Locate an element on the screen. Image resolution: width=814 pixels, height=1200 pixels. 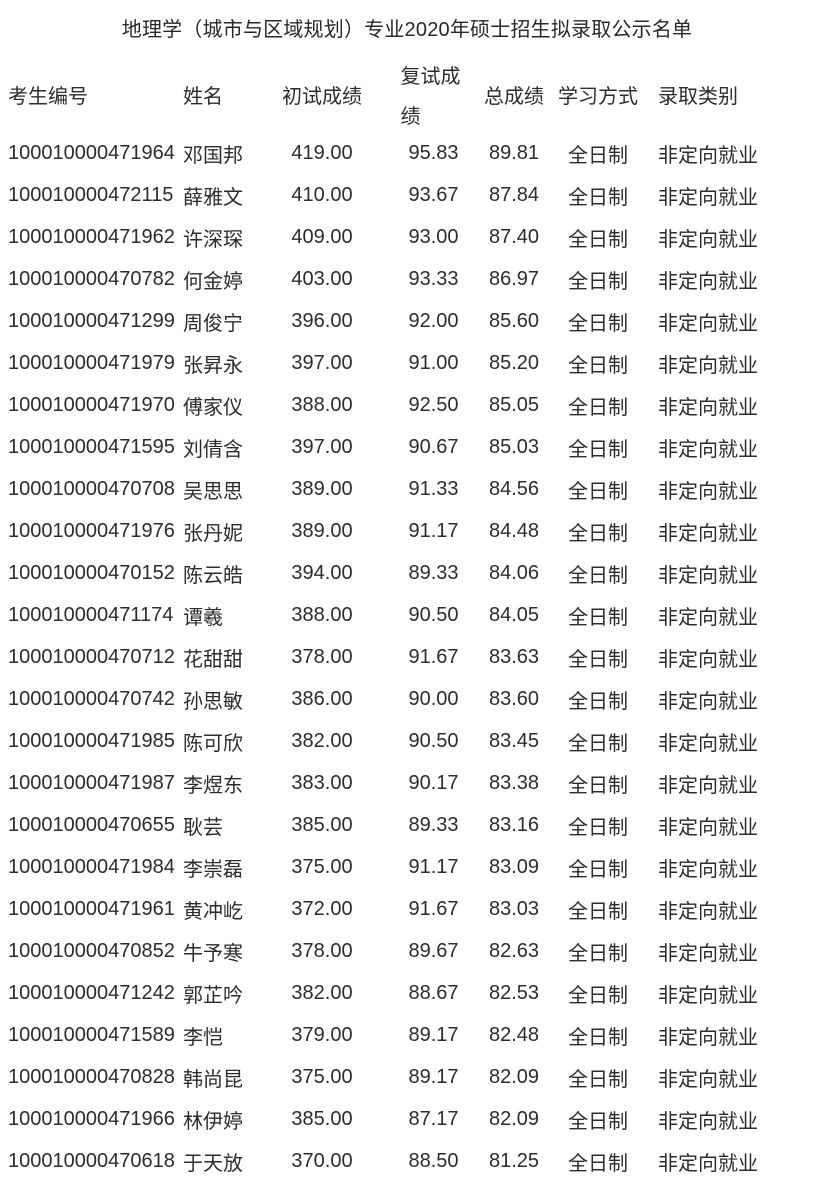
column-header-initial-score: 初试成绩 is located at coordinates (322, 97).